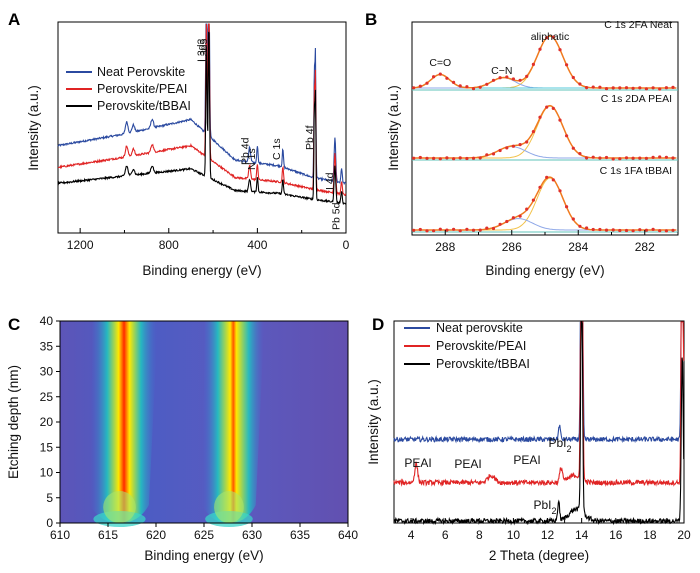 The width and height of the screenshot is (700, 573). Describe the element at coordinates (371, 19) in the screenshot. I see `panel-label-b: B` at that location.